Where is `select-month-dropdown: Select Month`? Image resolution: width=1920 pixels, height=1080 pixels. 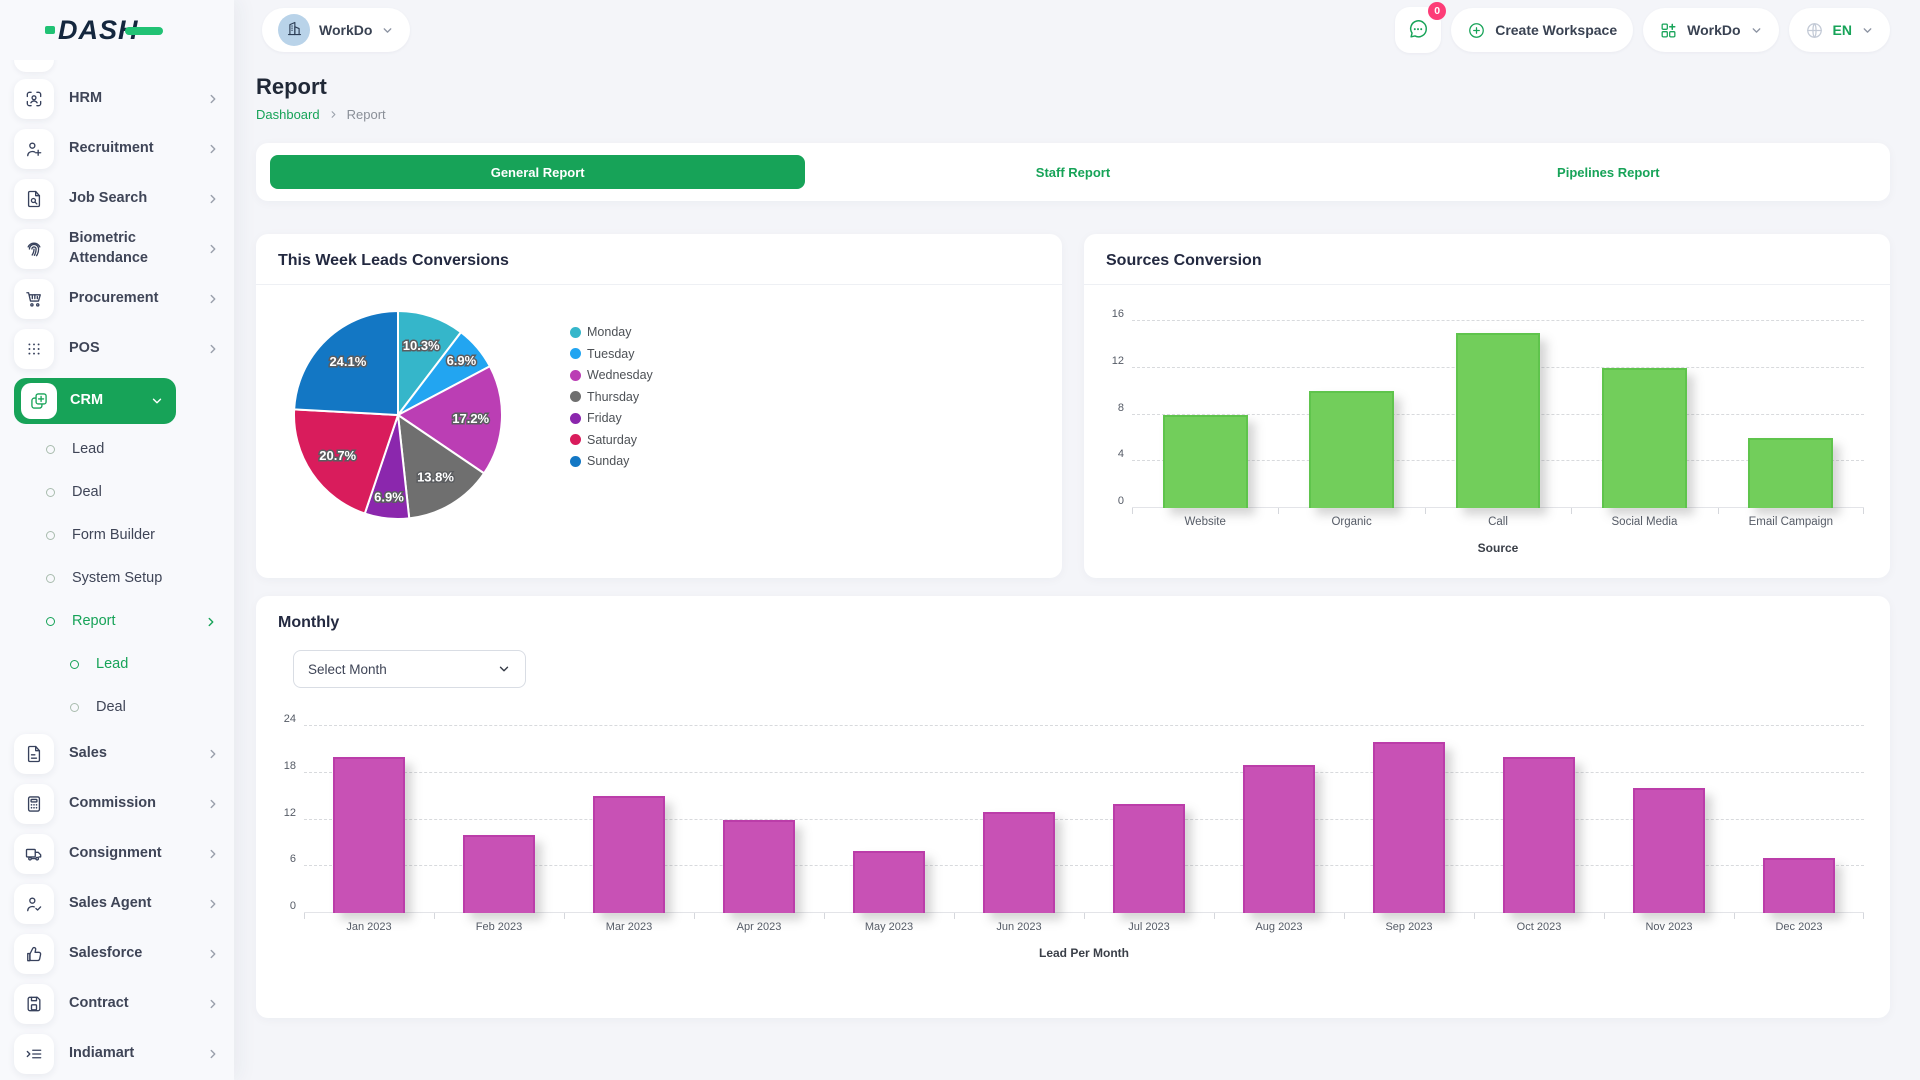 select-month-dropdown: Select Month is located at coordinates (409, 669).